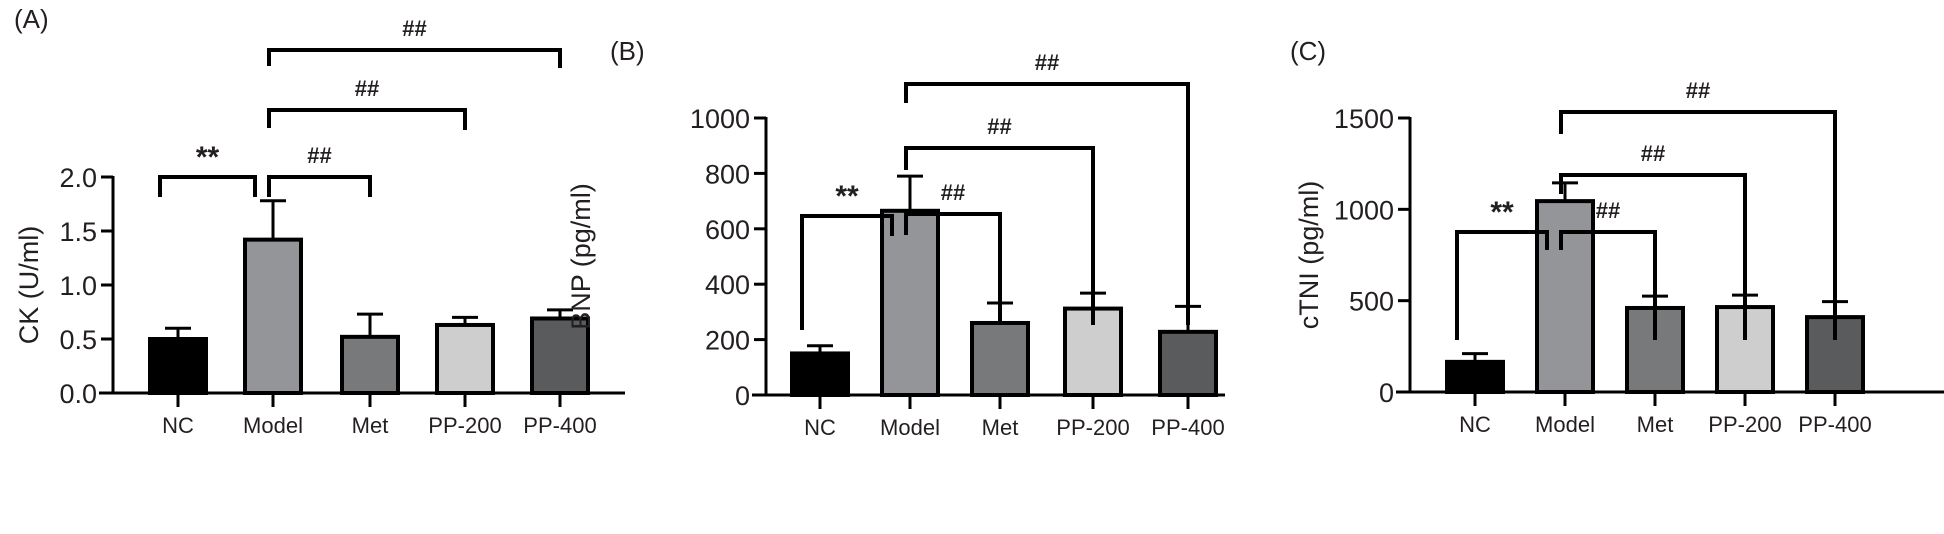 Image resolution: width=1944 pixels, height=534 pixels. I want to click on y-tick-label: 0.5, so click(78, 340).